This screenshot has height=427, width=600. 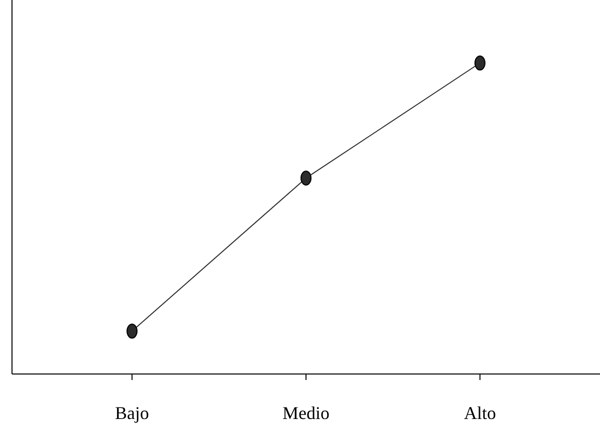 I want to click on x-tick-label: Alto, so click(x=480, y=413).